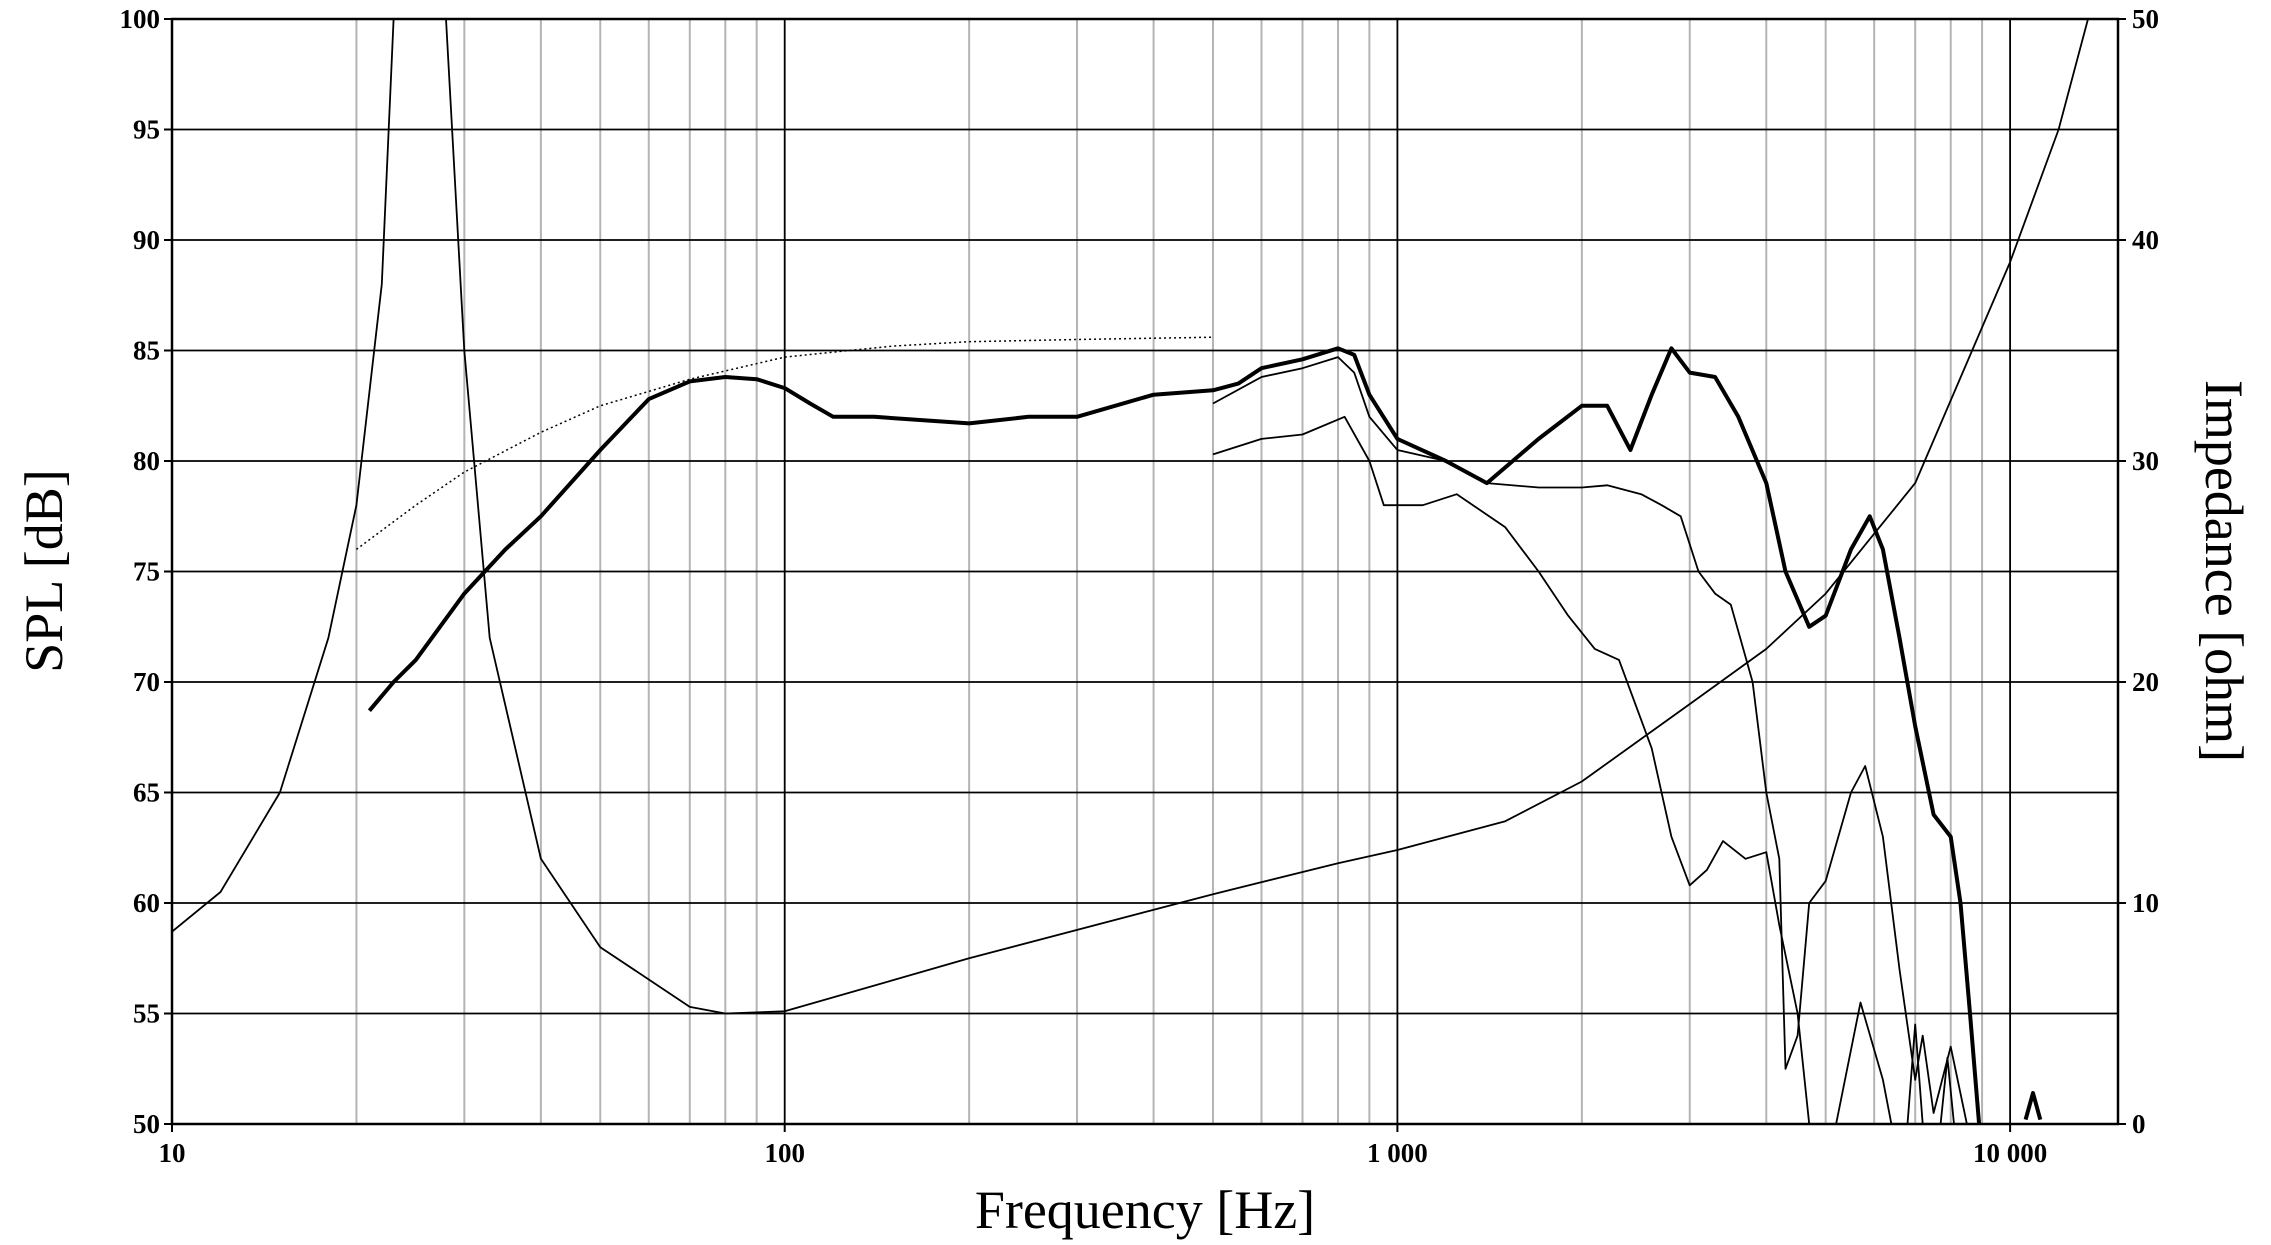  I want to click on x-tick-label: 1 000, so click(1397, 1153).